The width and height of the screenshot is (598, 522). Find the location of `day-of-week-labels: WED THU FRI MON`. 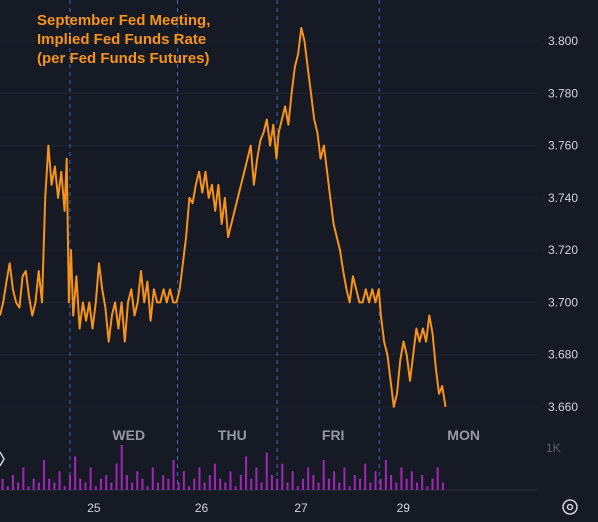

day-of-week-labels: WED THU FRI MON is located at coordinates (296, 435).